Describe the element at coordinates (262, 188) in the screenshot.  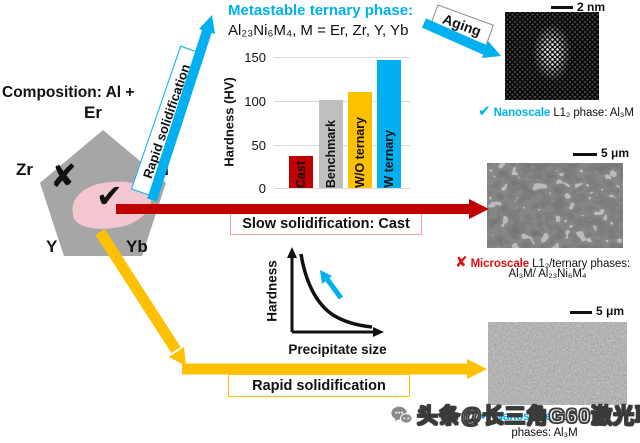
I see `ytick-0: 0` at that location.